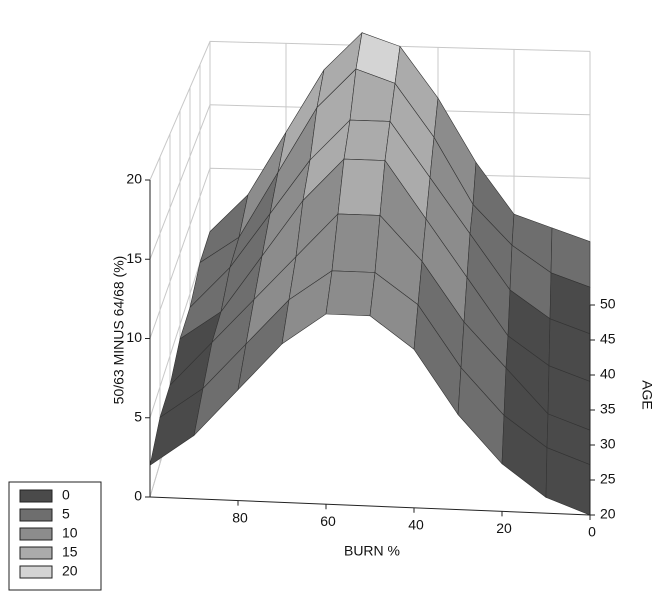 The height and width of the screenshot is (597, 652). I want to click on x-tick-label: 60, so click(328, 521).